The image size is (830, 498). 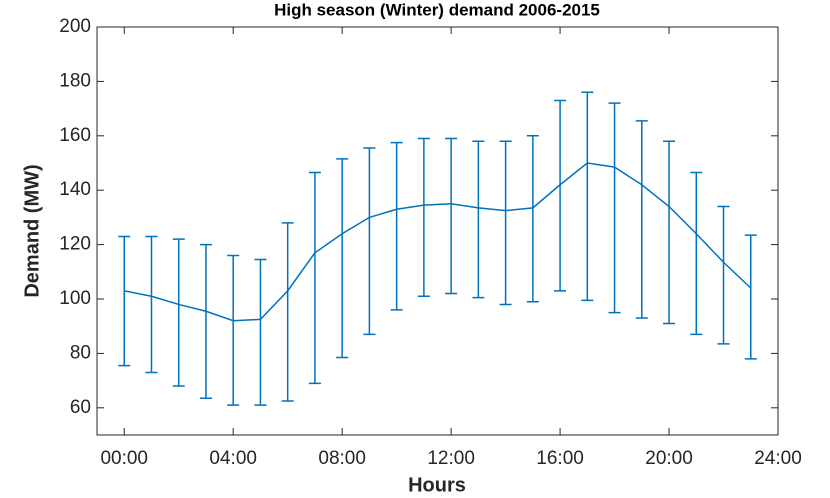 What do you see at coordinates (778, 458) in the screenshot?
I see `x-tick-label: 24:00` at bounding box center [778, 458].